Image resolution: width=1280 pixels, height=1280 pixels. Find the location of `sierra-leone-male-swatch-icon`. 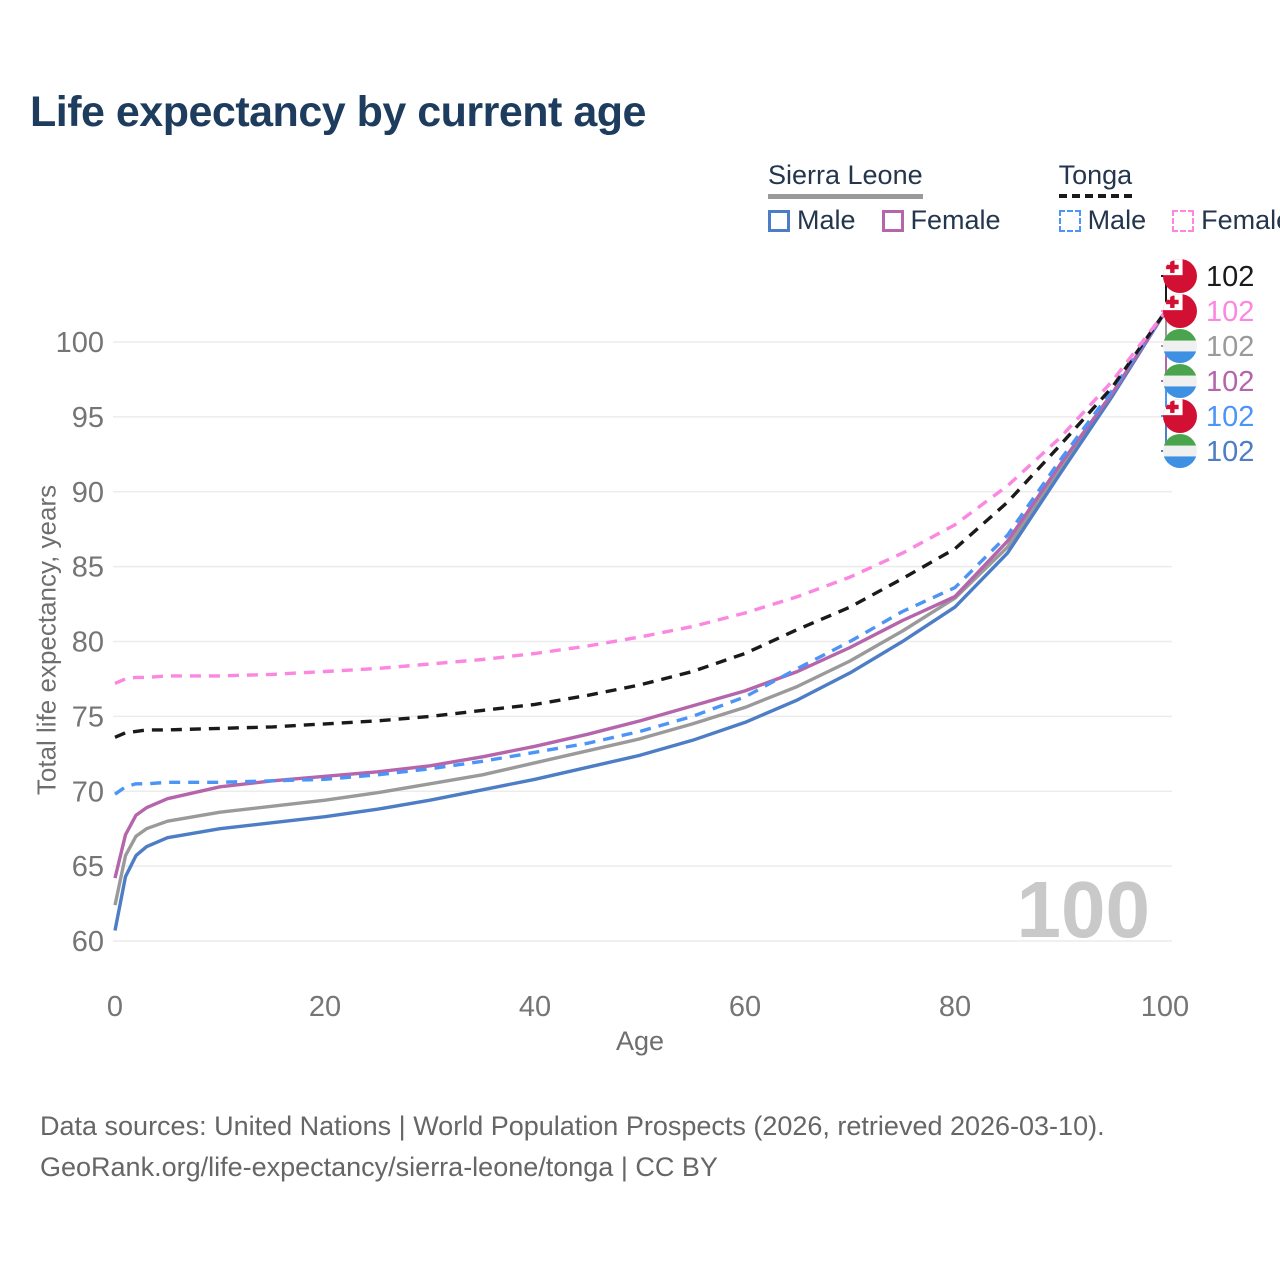

sierra-leone-male-swatch-icon is located at coordinates (779, 220).